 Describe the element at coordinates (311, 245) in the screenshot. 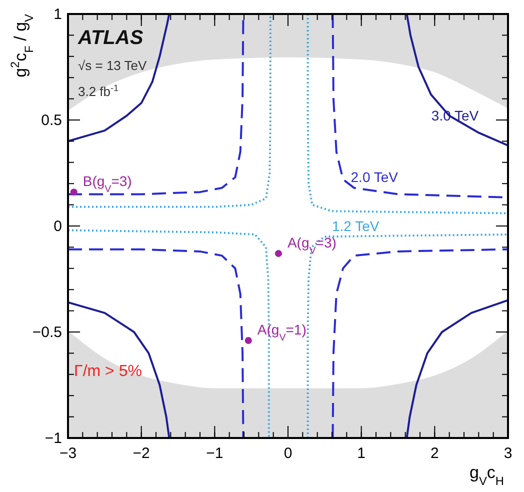

I see `series-label: A(g$_{V}$=3)` at that location.